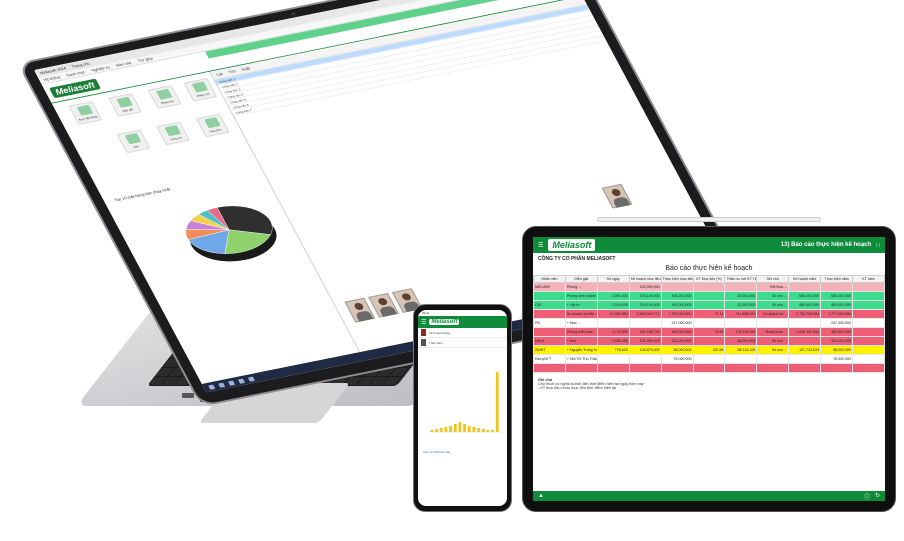  Describe the element at coordinates (866, 497) in the screenshot. I see `help-icon: ⓘ` at that location.